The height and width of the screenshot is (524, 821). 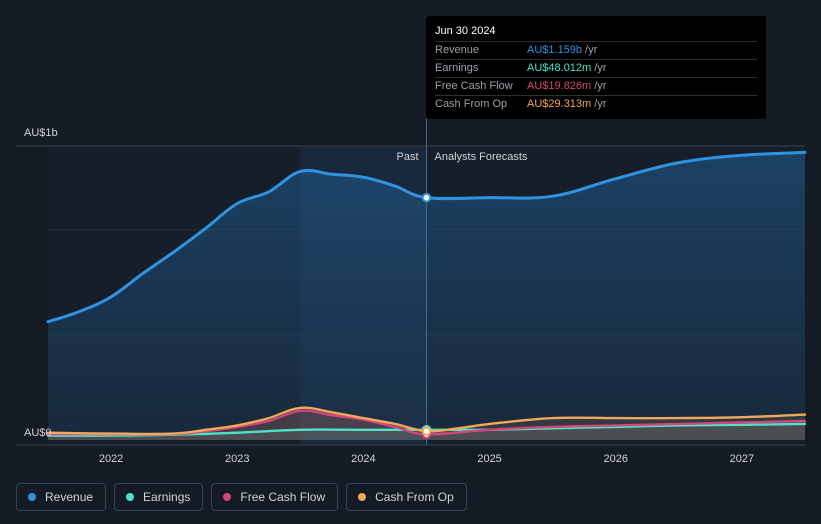 I want to click on y-axis-bottom-label: AU$0, so click(x=38, y=433).